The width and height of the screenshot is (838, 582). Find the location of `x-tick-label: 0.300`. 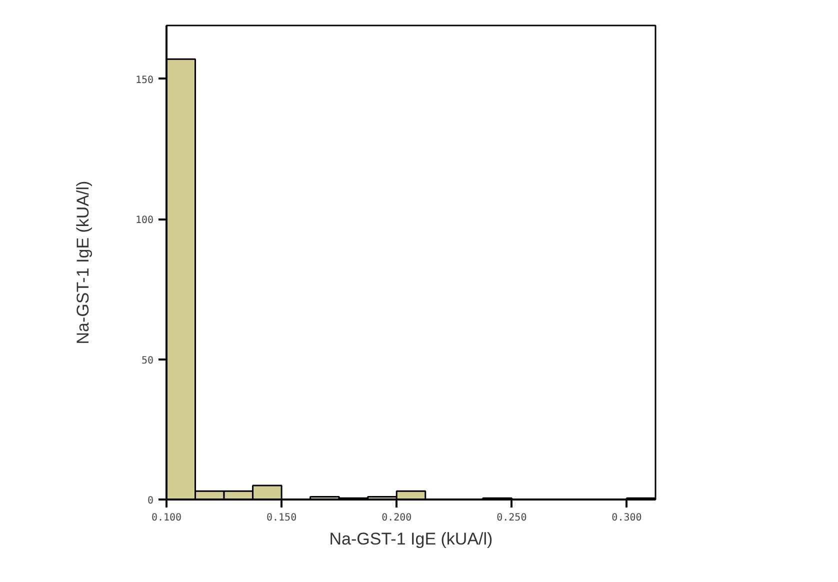

x-tick-label: 0.300 is located at coordinates (627, 518).